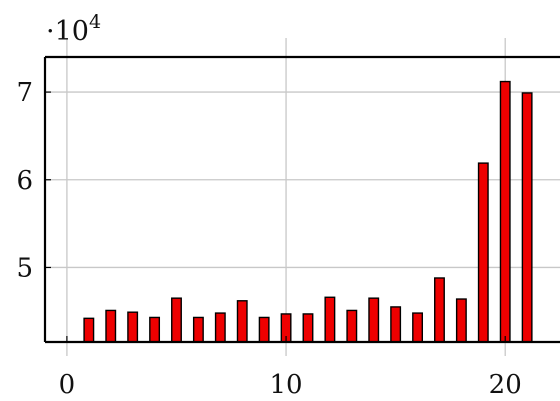 The image size is (560, 401). I want to click on x-tick-label: 10, so click(286, 385).